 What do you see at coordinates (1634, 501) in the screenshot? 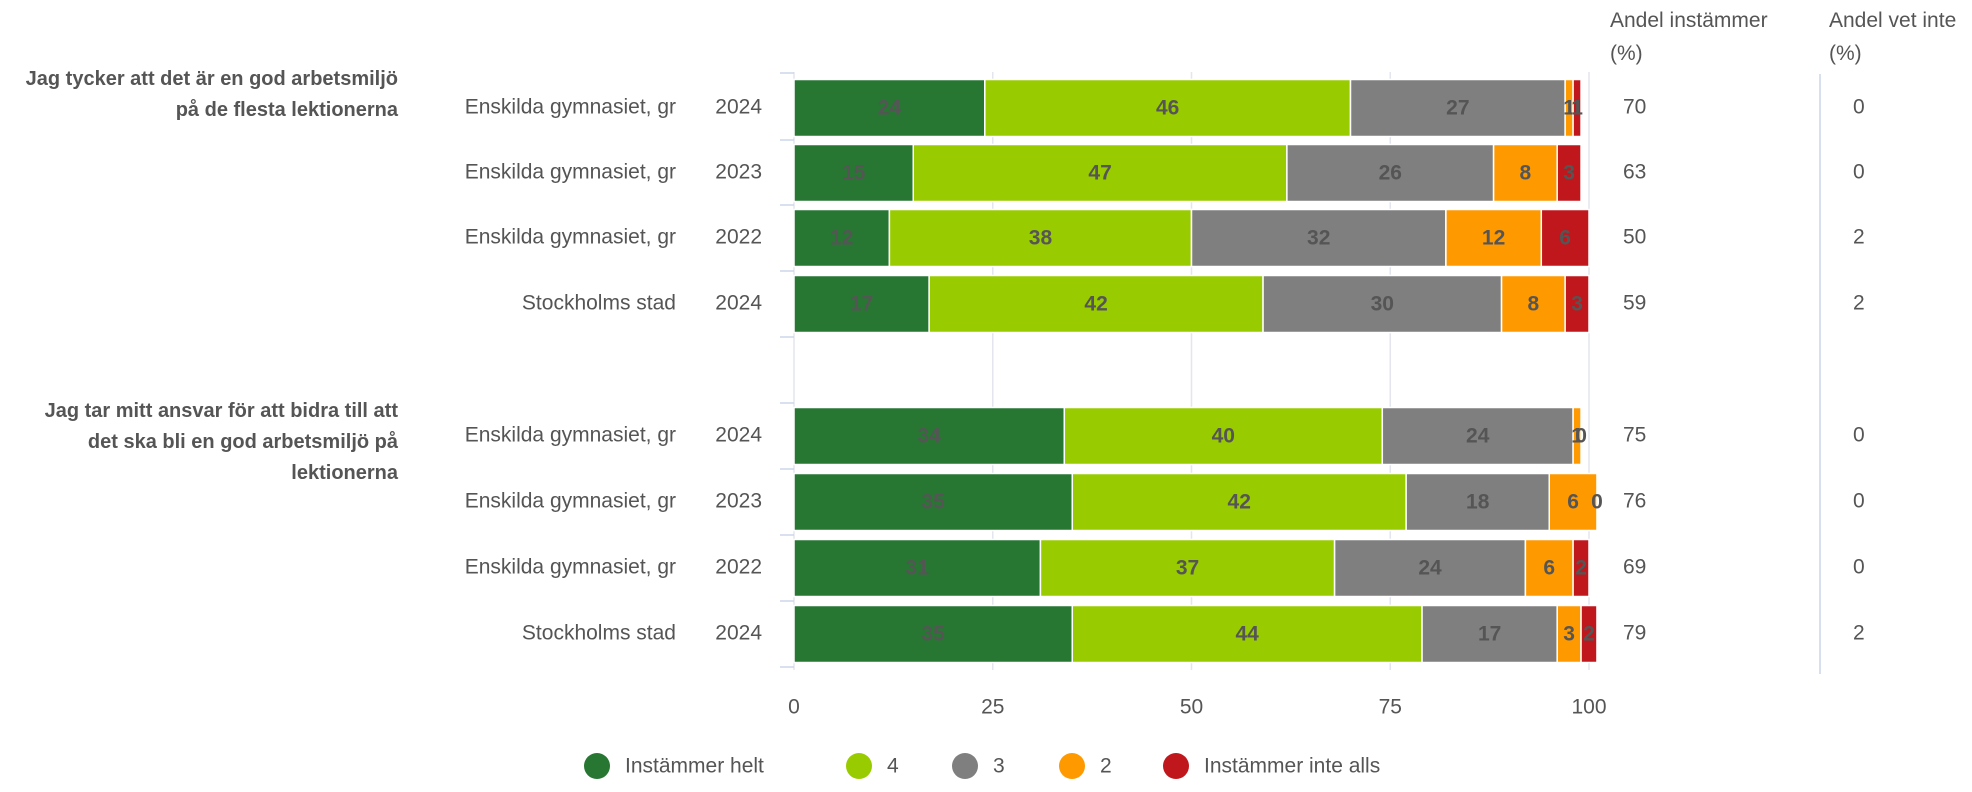
I see `column-value: 76` at bounding box center [1634, 501].